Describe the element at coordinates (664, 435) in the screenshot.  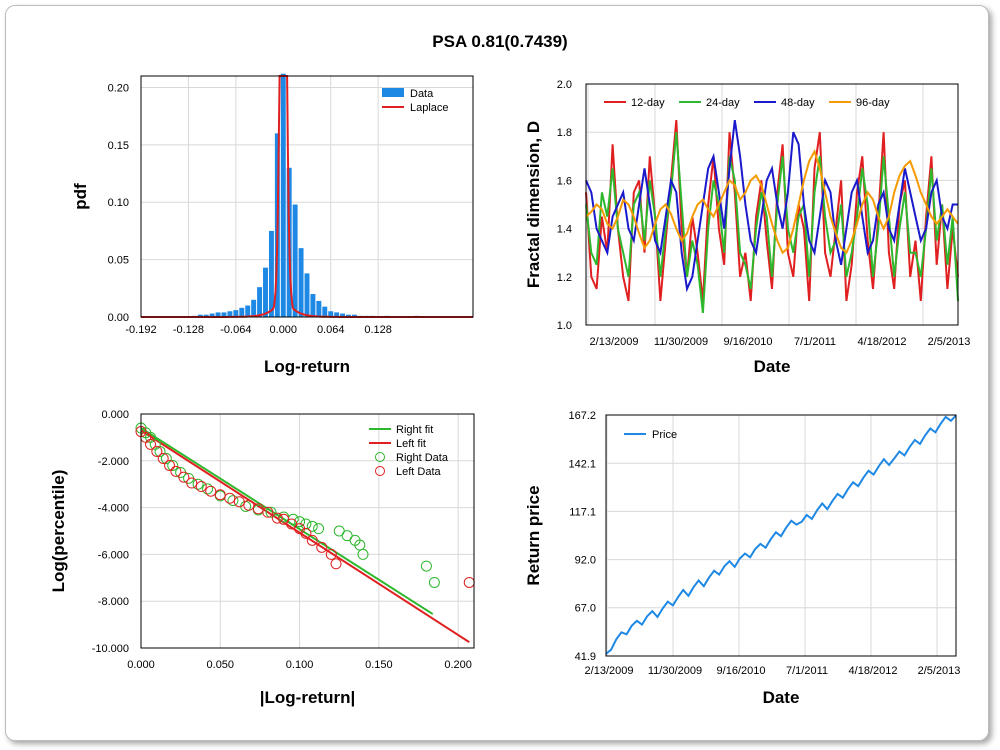
I see `legend-label-price: Price` at that location.